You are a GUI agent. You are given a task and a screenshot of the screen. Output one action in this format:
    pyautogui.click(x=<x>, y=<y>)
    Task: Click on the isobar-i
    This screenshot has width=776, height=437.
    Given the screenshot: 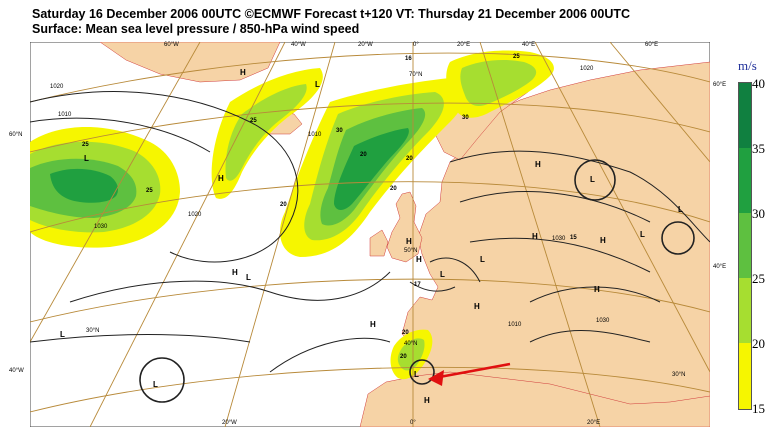 What is the action you would take?
    pyautogui.click(x=595, y=294)
    